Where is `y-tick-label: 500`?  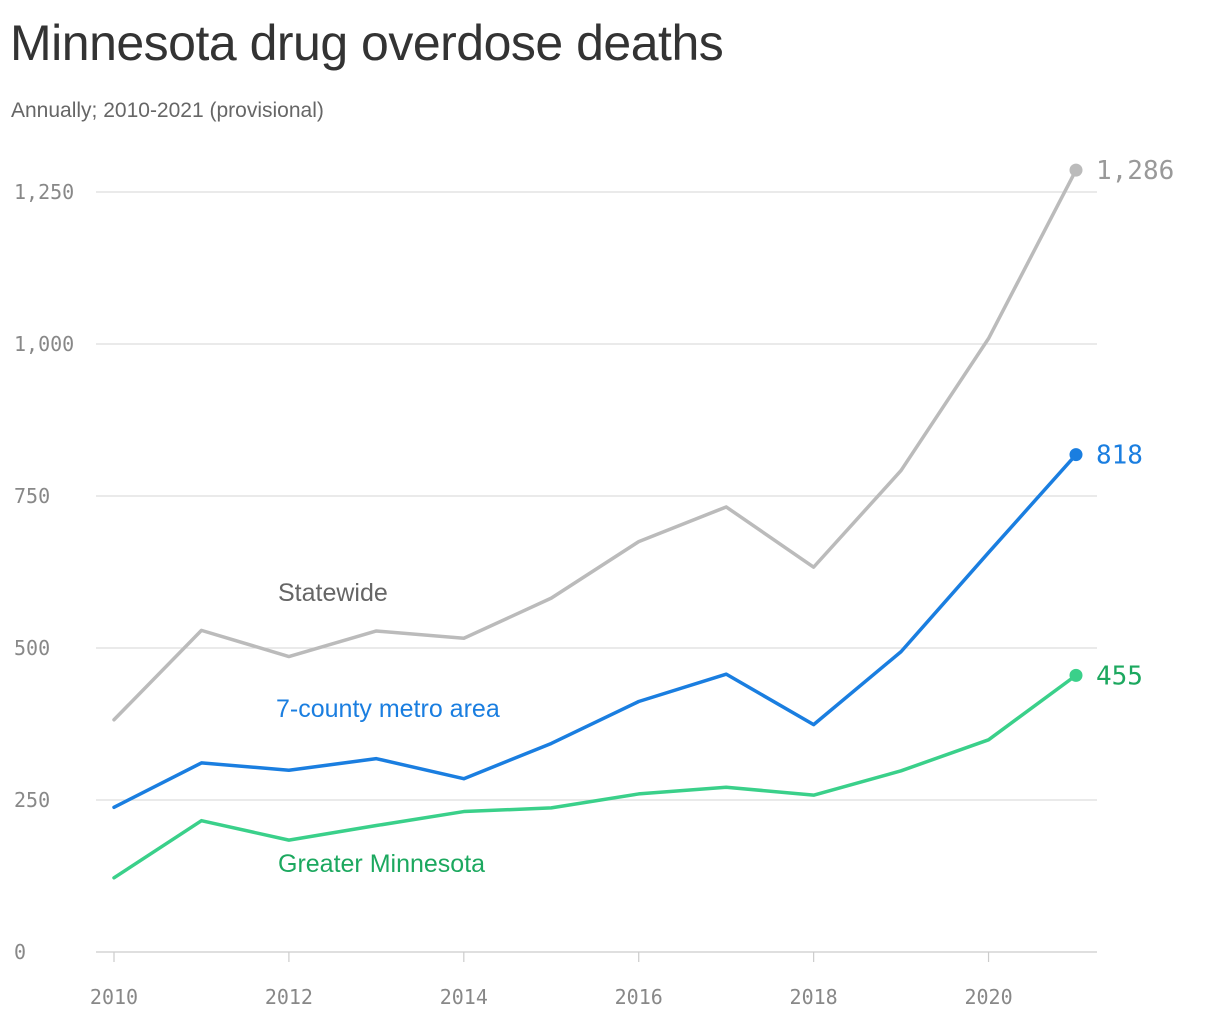
y-tick-label: 500 is located at coordinates (32, 648).